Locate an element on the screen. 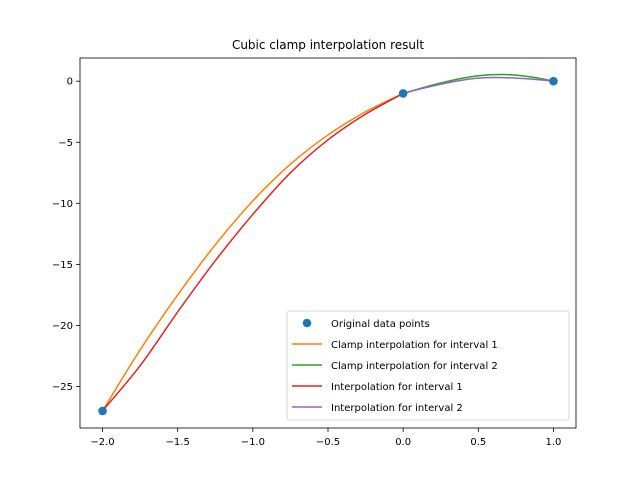 The height and width of the screenshot is (480, 640). x-tick-label: 0.0 is located at coordinates (403, 442).